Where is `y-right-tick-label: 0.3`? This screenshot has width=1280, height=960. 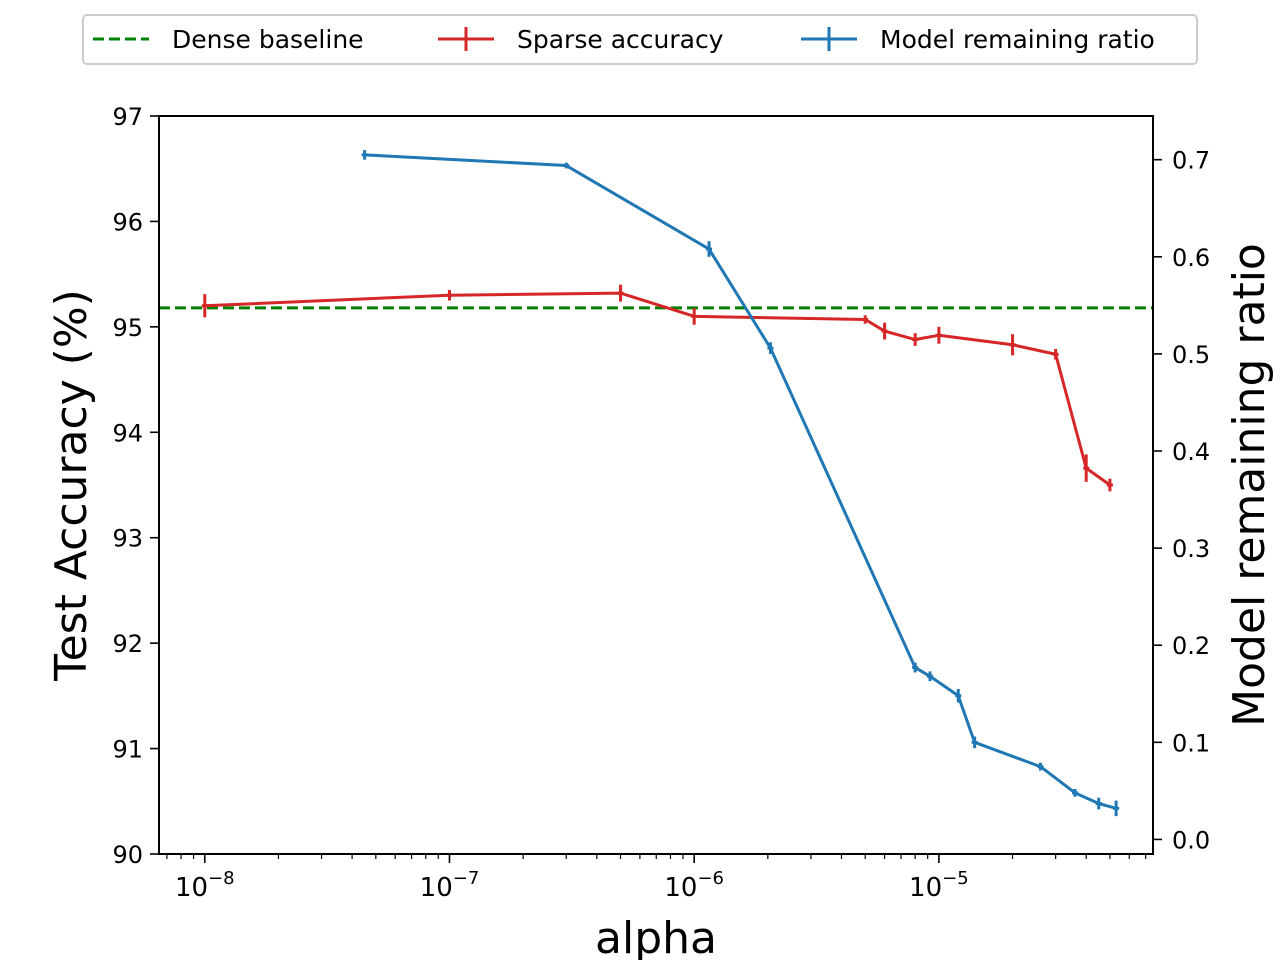
y-right-tick-label: 0.3 is located at coordinates (1191, 549).